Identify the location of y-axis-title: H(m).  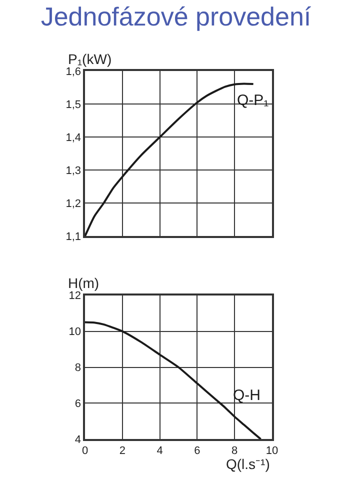
(84, 283).